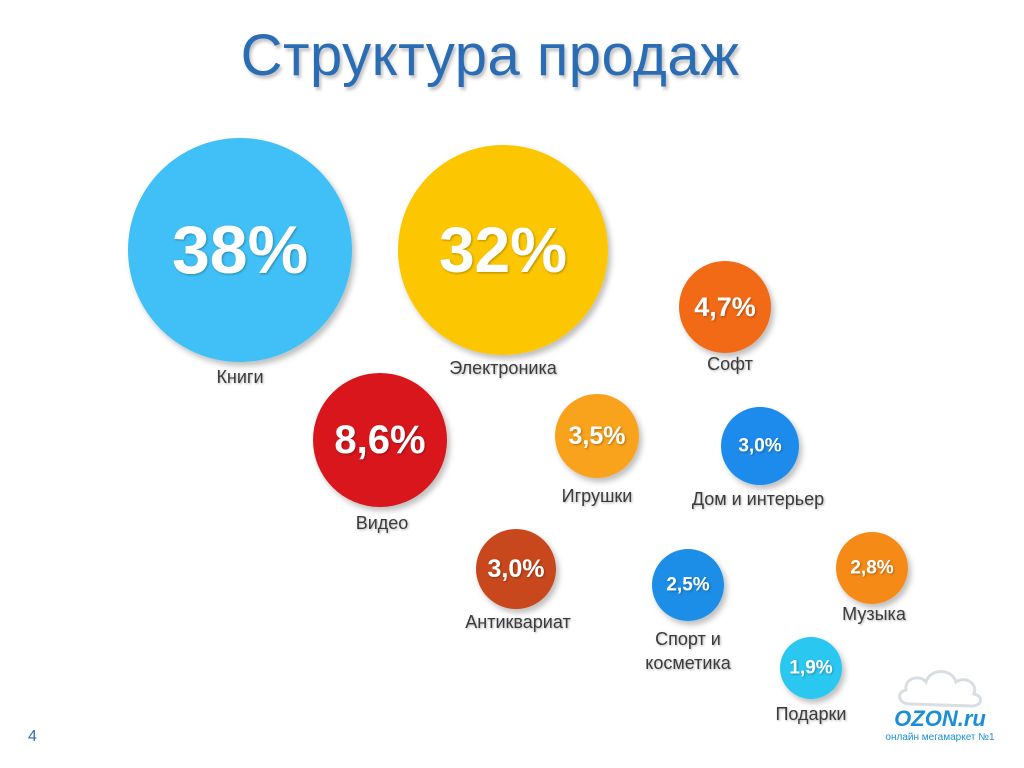  I want to click on category-label: Музыка, so click(874, 614).